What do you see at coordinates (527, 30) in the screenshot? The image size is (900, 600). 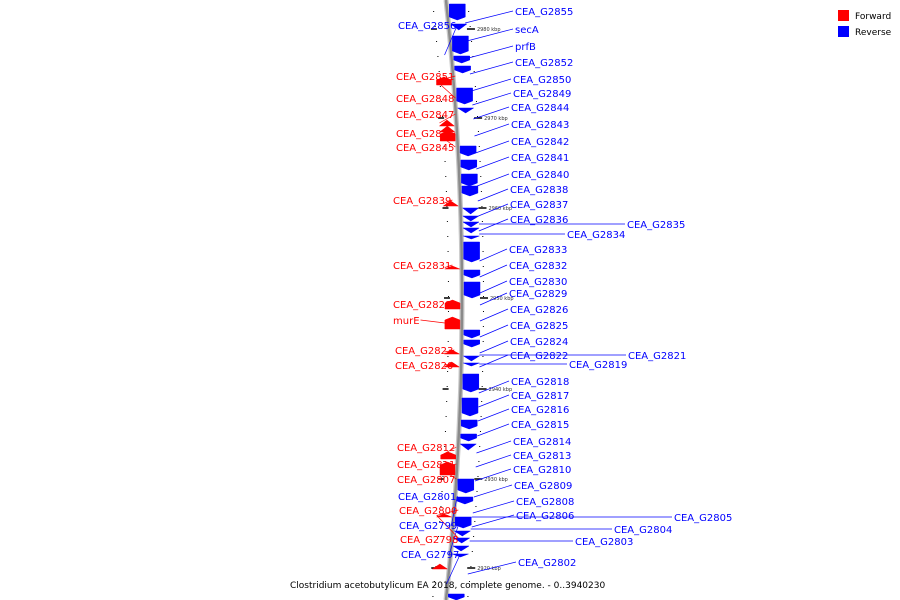 I see `gene-label-seca: secA` at bounding box center [527, 30].